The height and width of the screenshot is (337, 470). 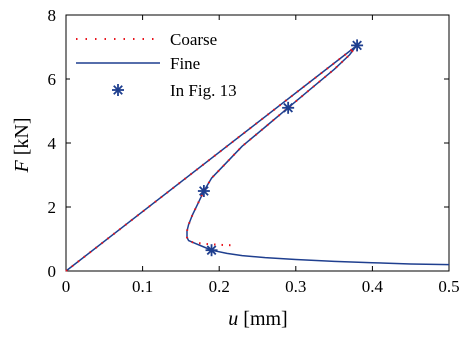 I want to click on x-tick-label: 0.5, so click(x=448, y=286).